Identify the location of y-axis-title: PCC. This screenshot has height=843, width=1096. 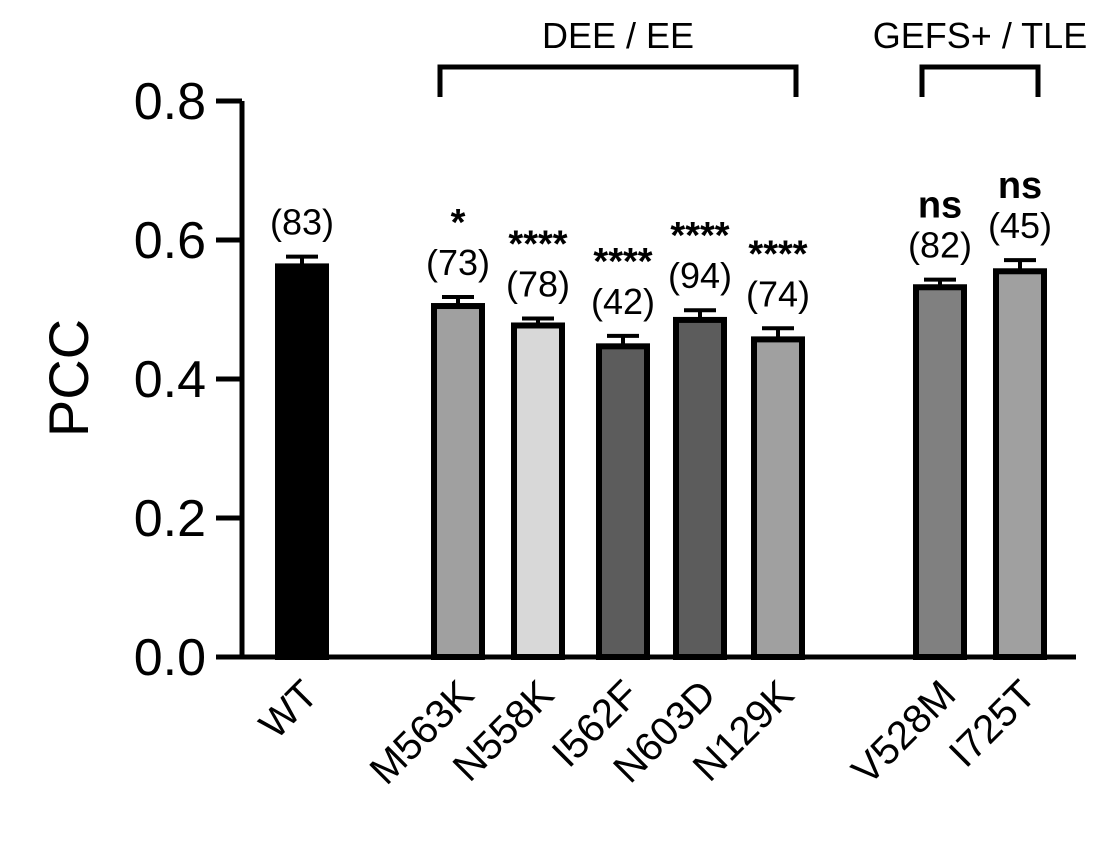
(68, 378).